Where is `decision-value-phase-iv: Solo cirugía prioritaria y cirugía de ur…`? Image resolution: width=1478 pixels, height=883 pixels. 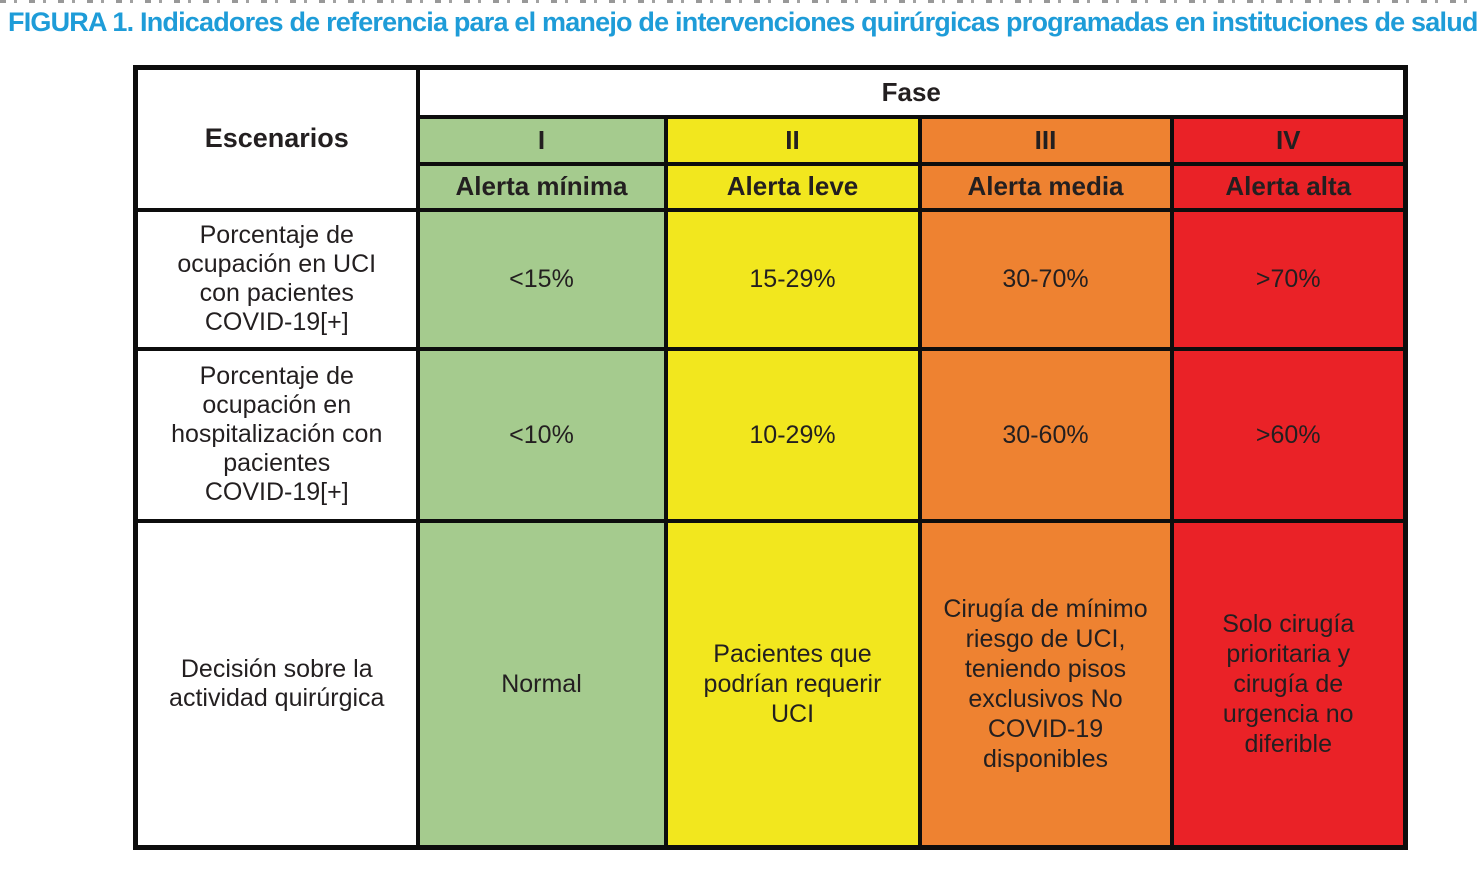
decision-value-phase-iv: Solo cirugía prioritaria y cirugía de ur… is located at coordinates (1288, 684).